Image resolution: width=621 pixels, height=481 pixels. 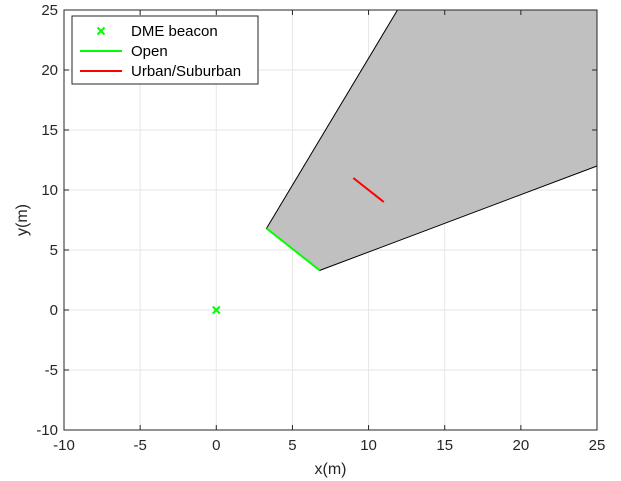 What do you see at coordinates (51, 370) in the screenshot?
I see `y-tick-label: -5` at bounding box center [51, 370].